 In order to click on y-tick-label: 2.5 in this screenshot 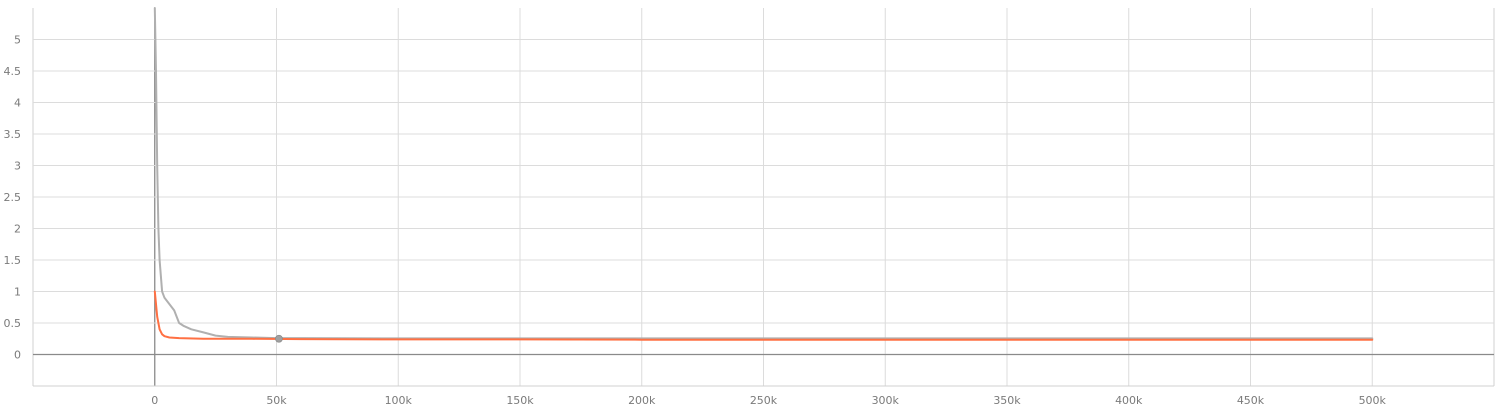, I will do `click(13, 197)`.